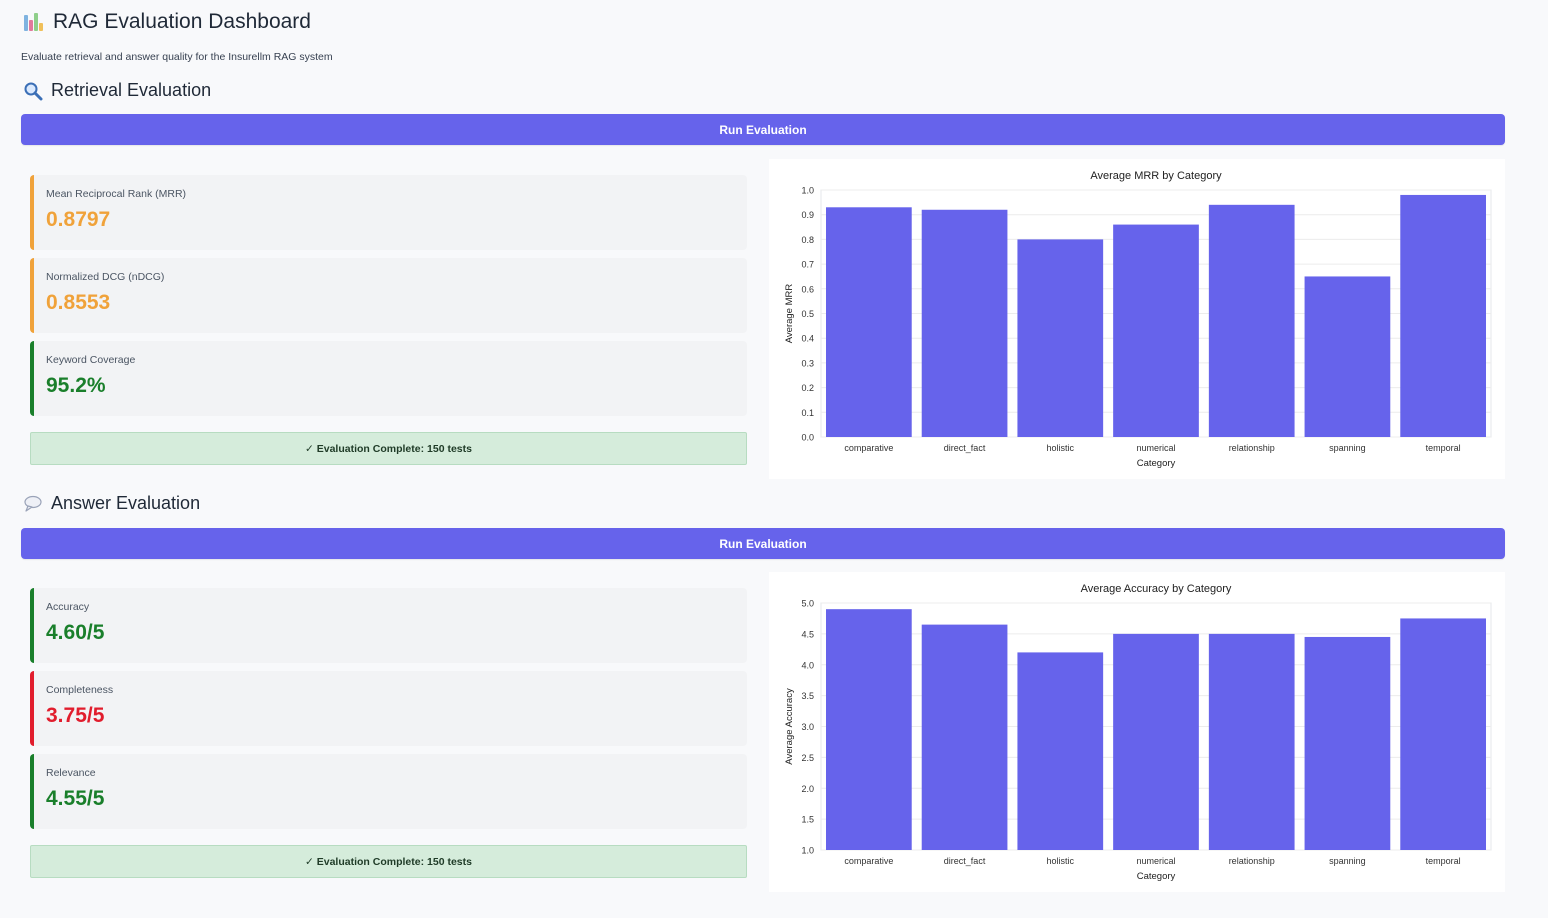  Describe the element at coordinates (76, 385) in the screenshot. I see `metric-value: 95.2%` at that location.